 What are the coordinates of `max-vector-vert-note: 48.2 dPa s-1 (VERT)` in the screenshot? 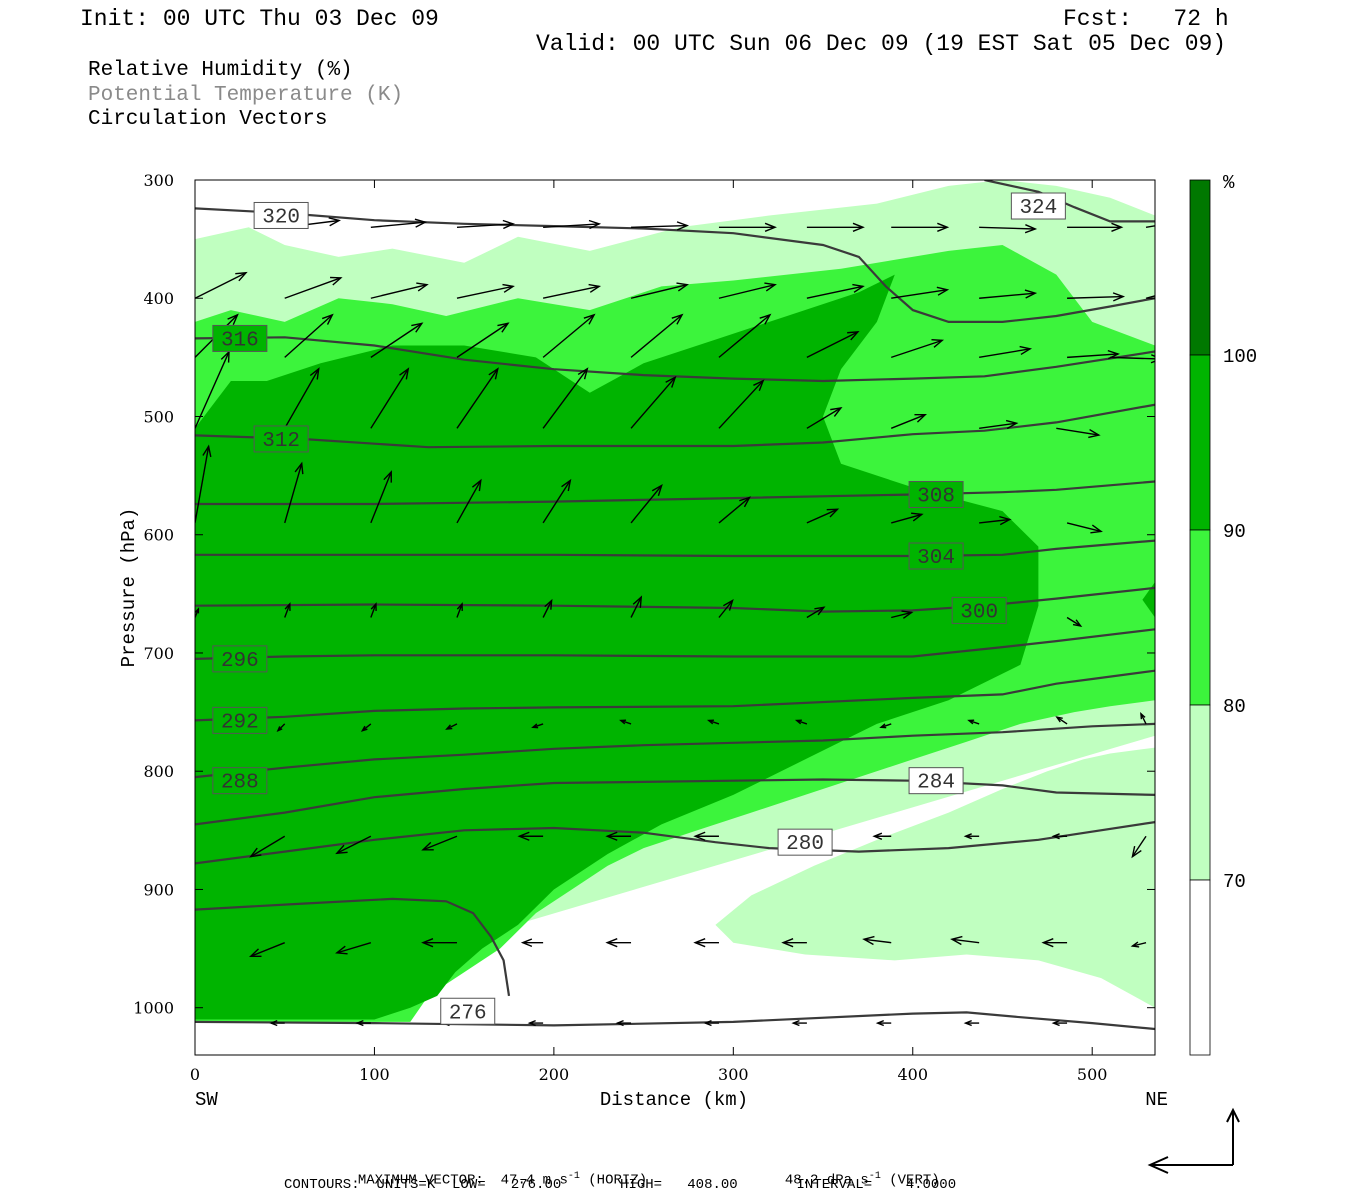 It's located at (854, 1173).